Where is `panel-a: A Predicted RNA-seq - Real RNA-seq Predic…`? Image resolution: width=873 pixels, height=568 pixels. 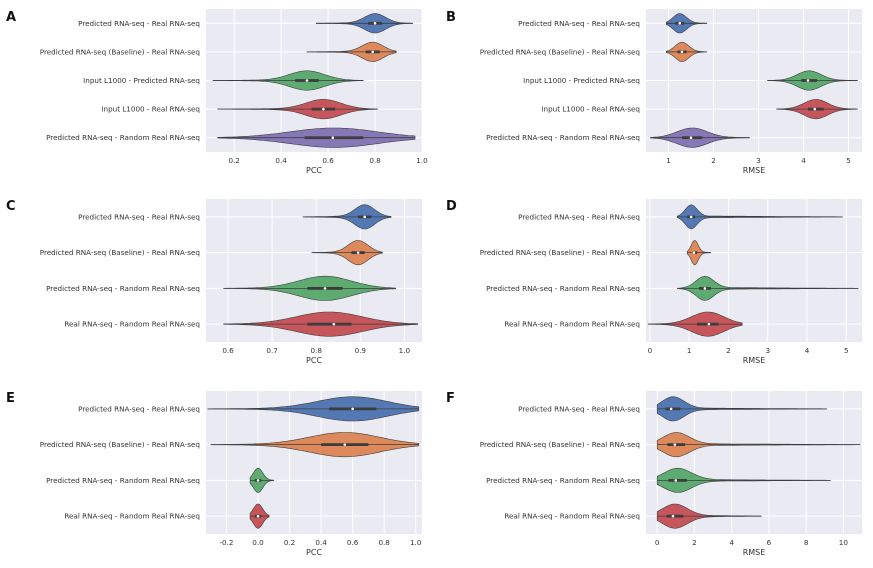 panel-a: A Predicted RNA-seq - Real RNA-seq Predic… is located at coordinates (217, 92).